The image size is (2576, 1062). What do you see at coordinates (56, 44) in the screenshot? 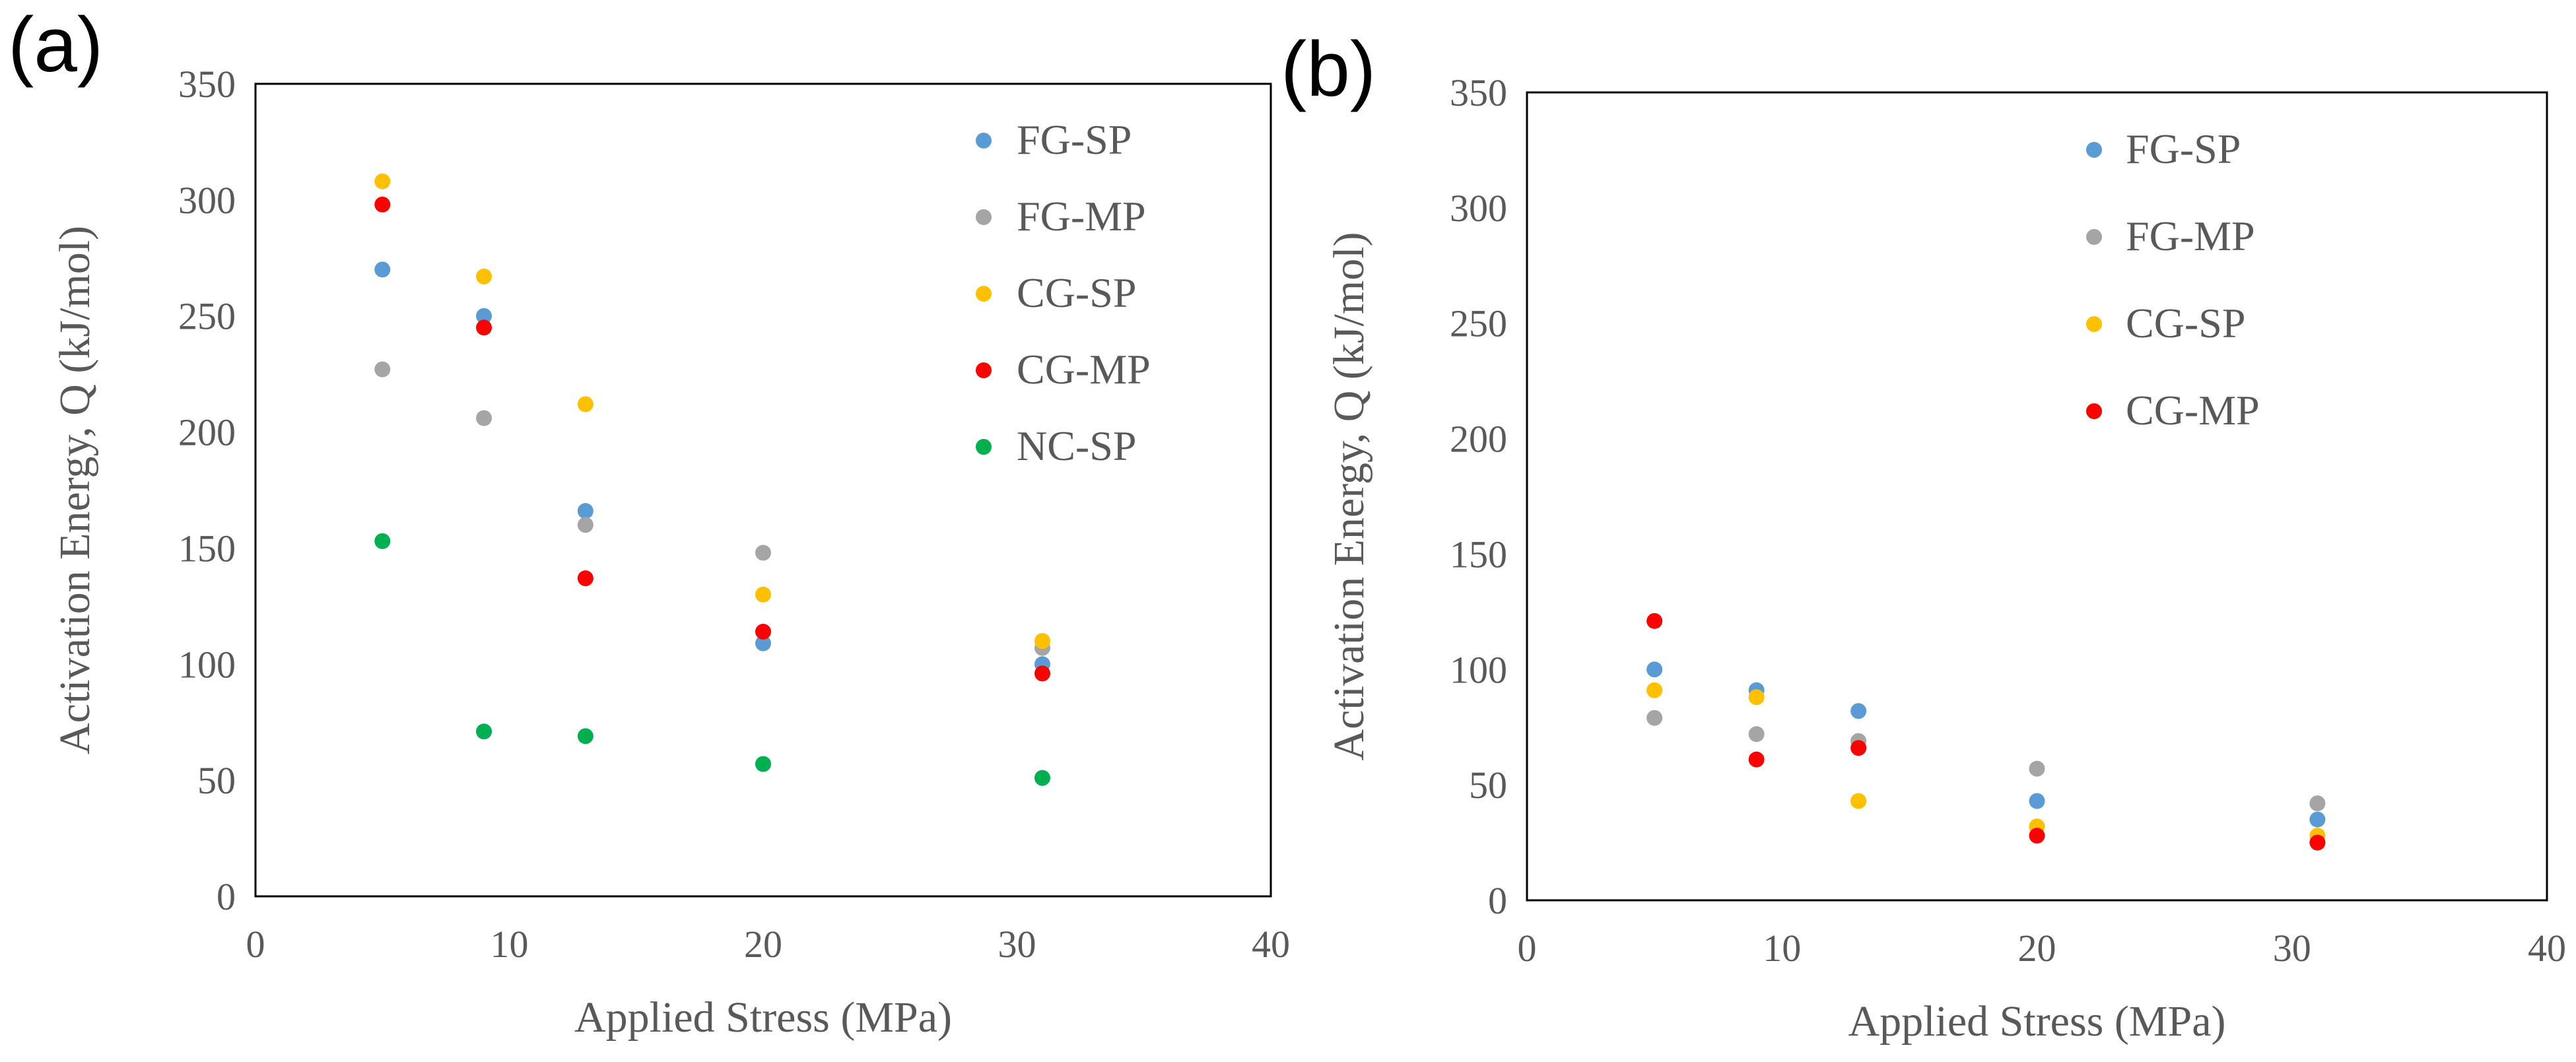
I see `panel-label: (a)` at bounding box center [56, 44].